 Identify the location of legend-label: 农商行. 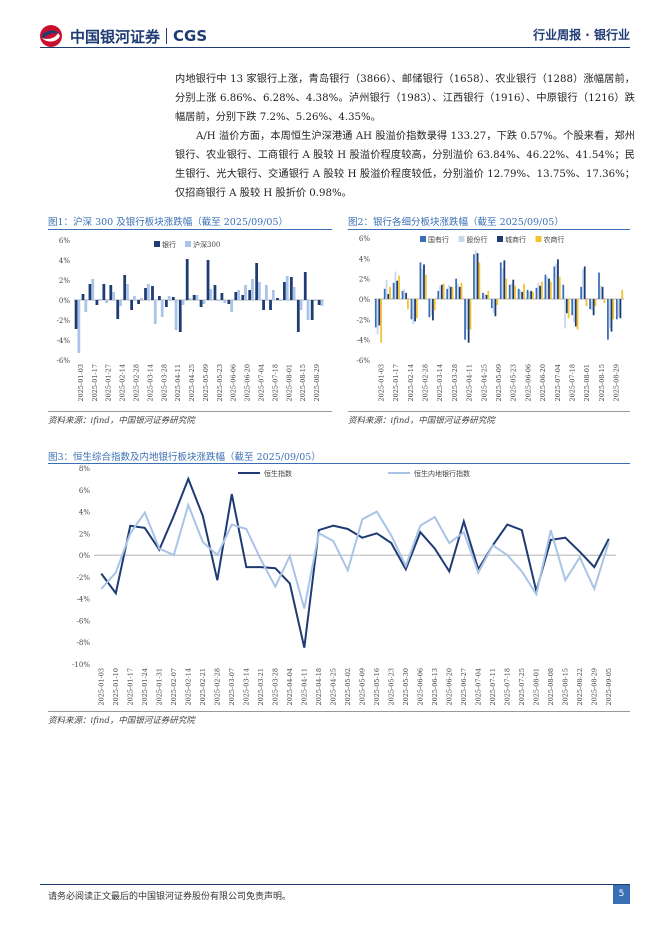
(554, 239).